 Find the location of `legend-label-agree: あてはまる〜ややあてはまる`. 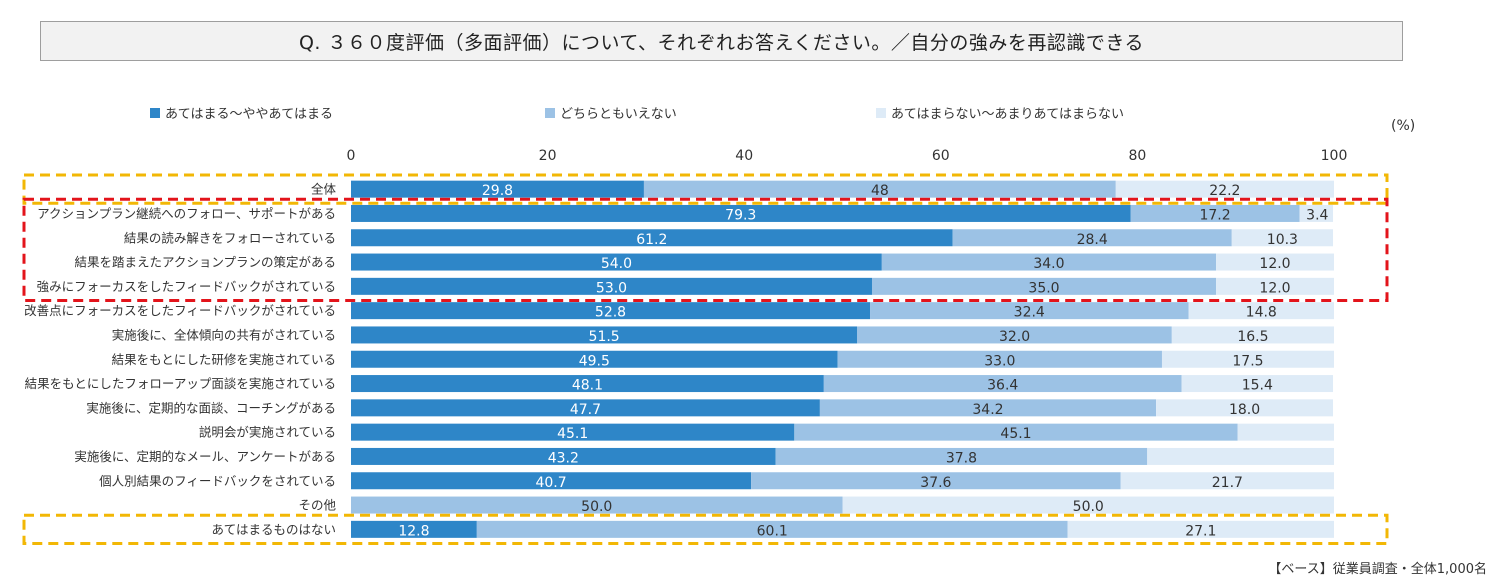

legend-label-agree: あてはまる〜ややあてはまる is located at coordinates (249, 114).